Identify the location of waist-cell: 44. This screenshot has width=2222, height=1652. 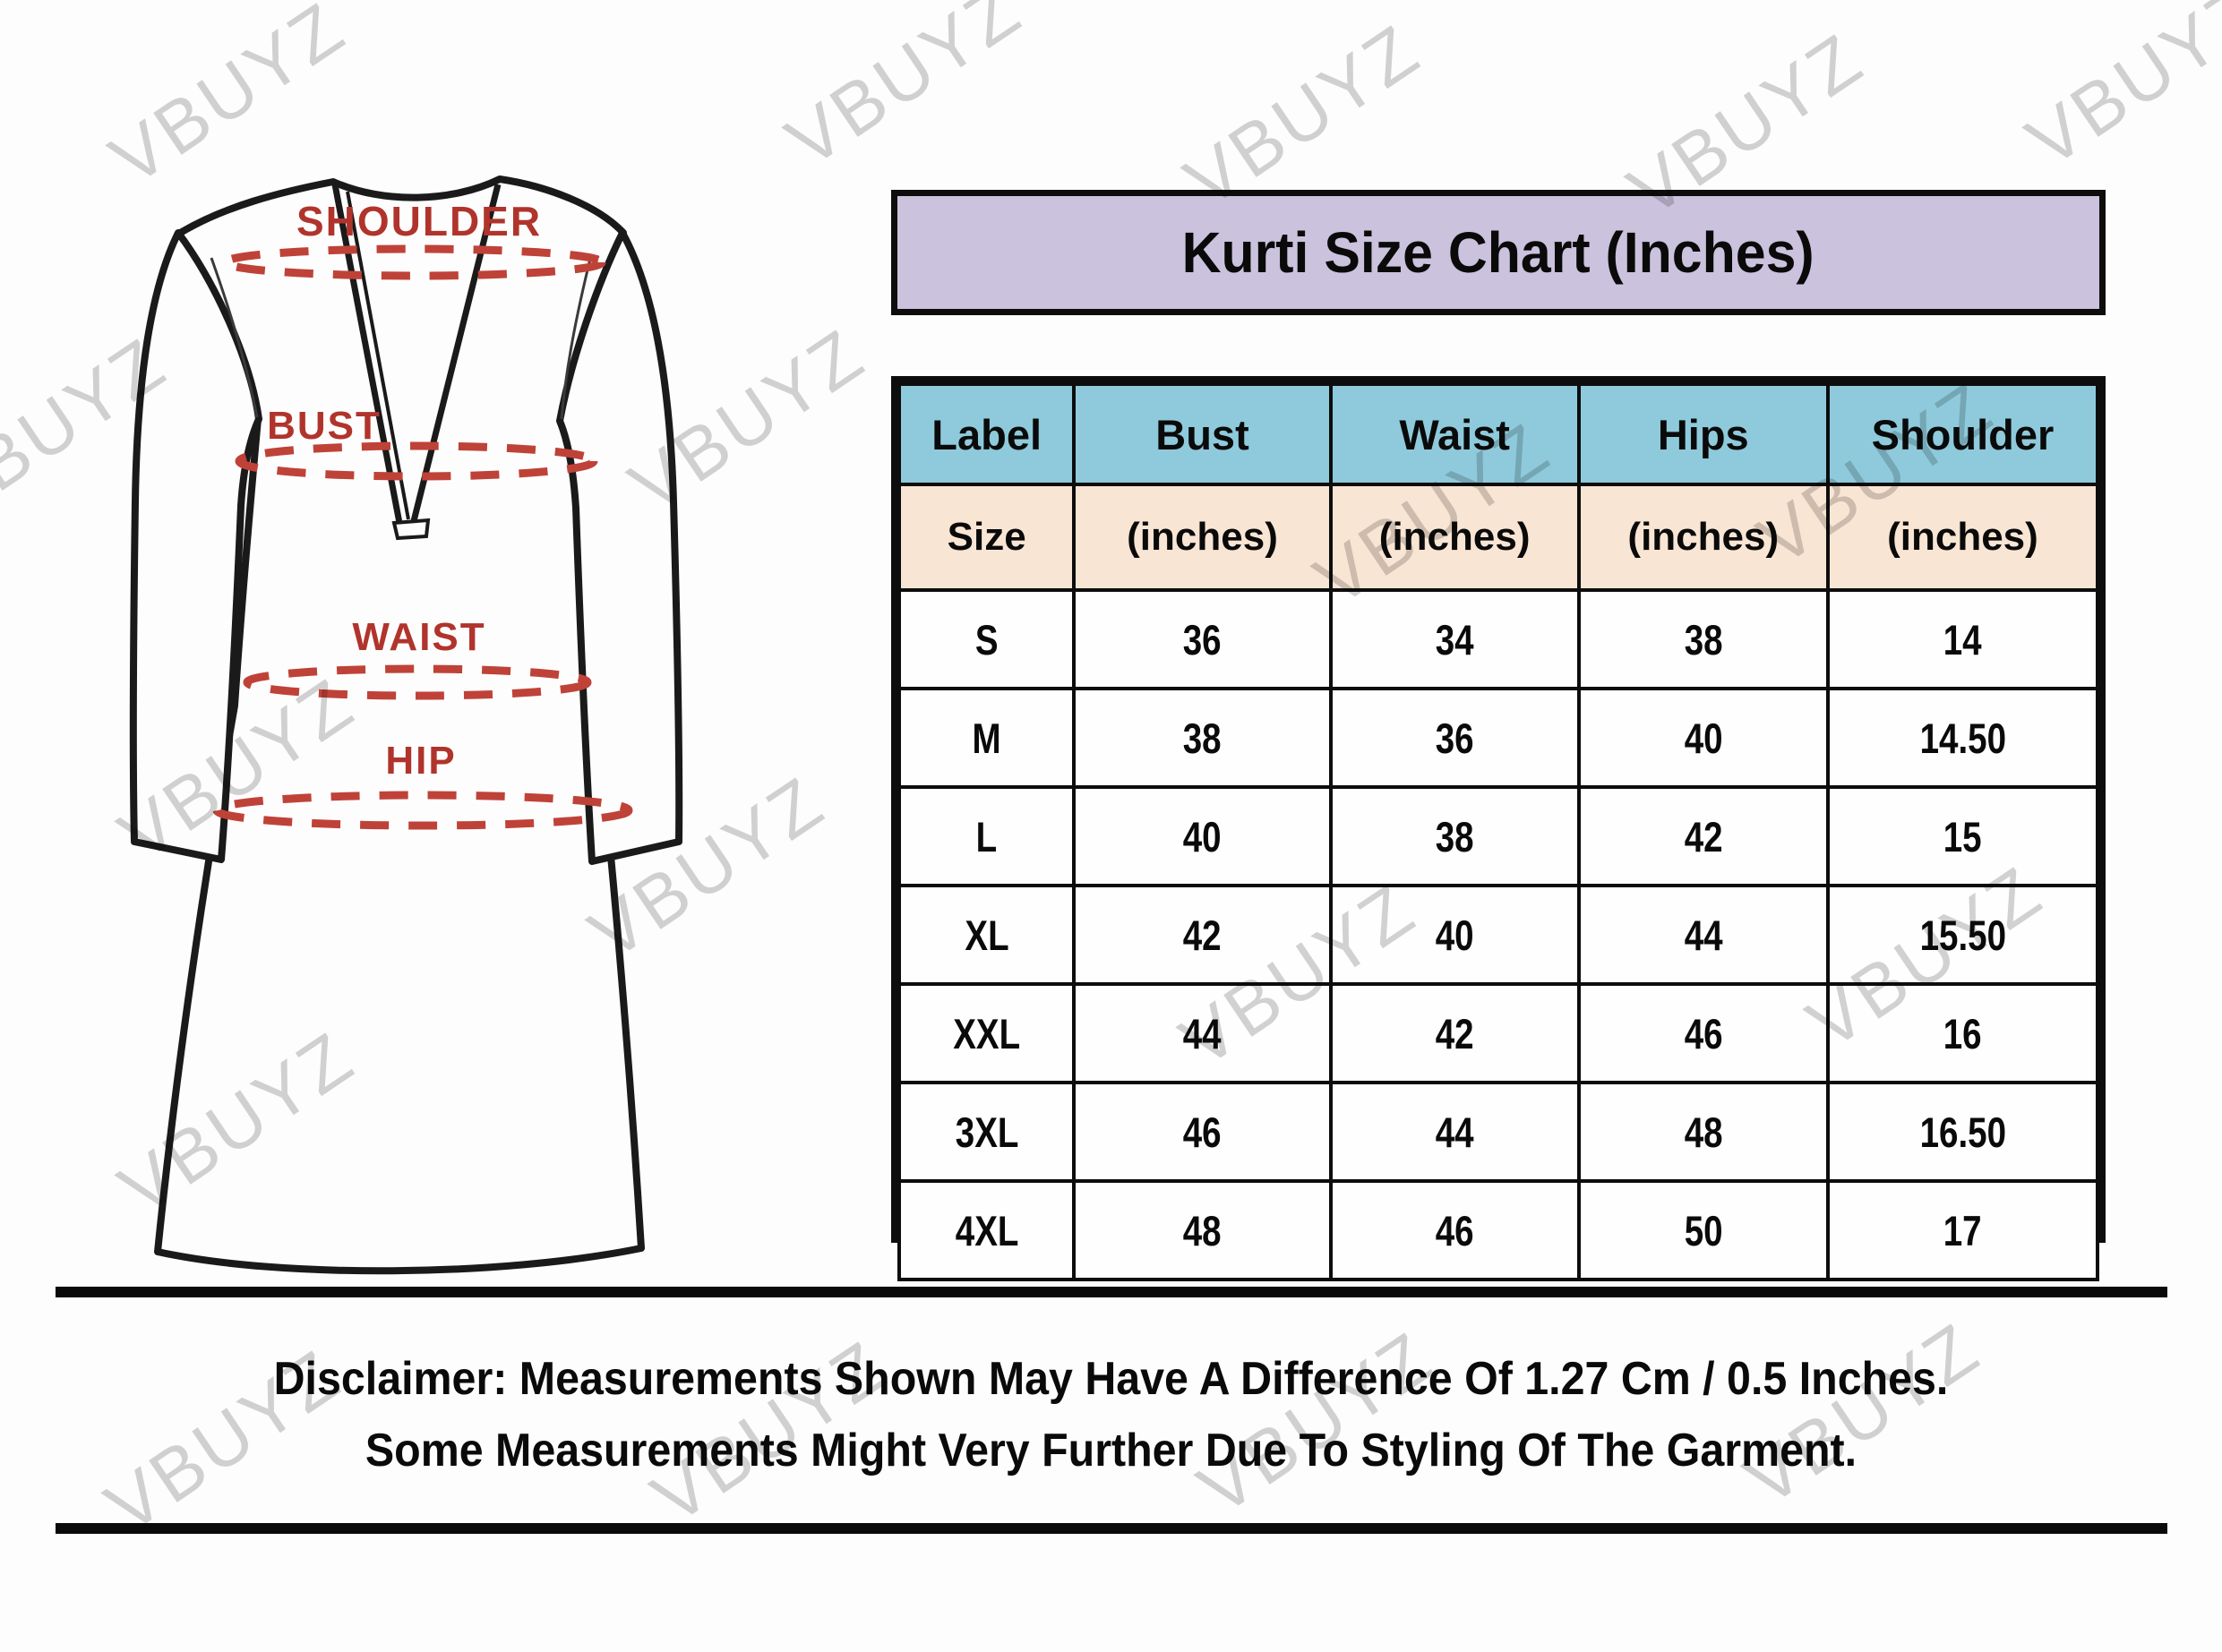
(1454, 1132).